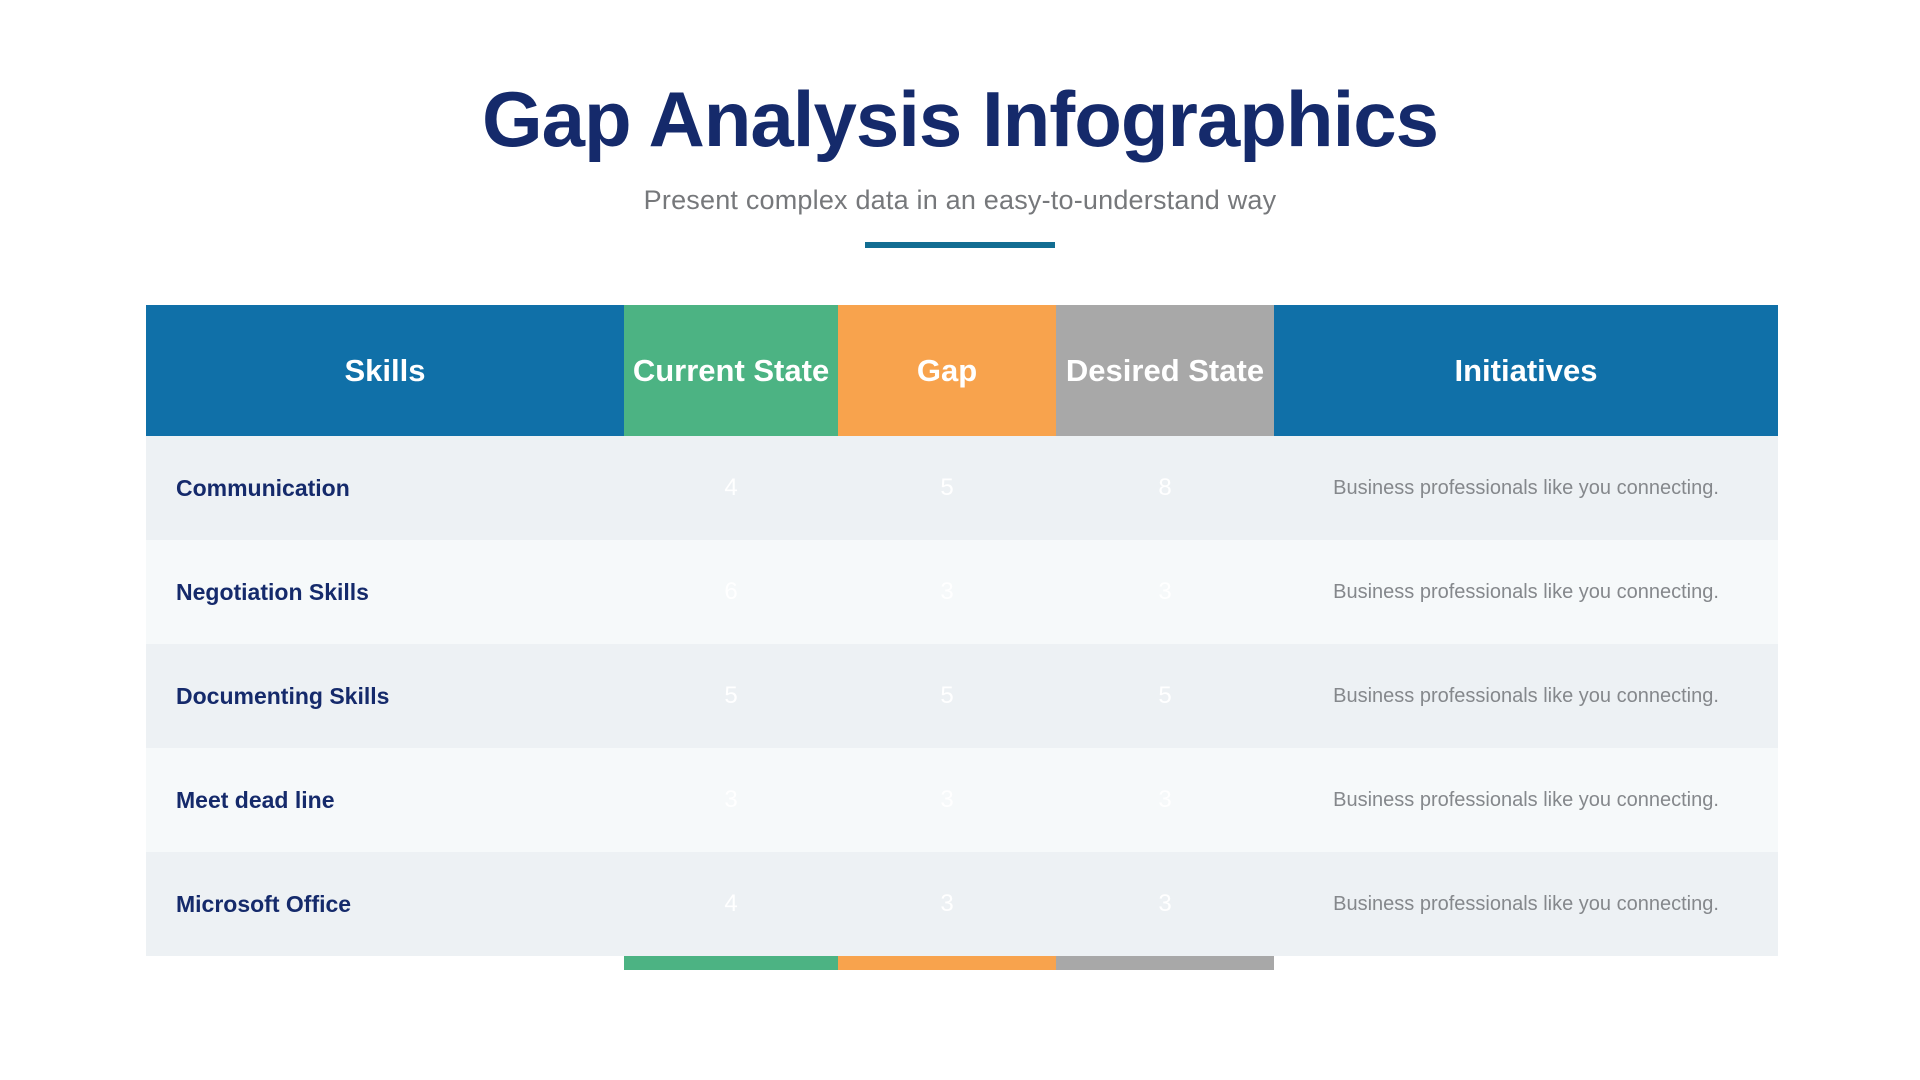  Describe the element at coordinates (264, 904) in the screenshot. I see `cell-skill: Microsoft Office` at that location.